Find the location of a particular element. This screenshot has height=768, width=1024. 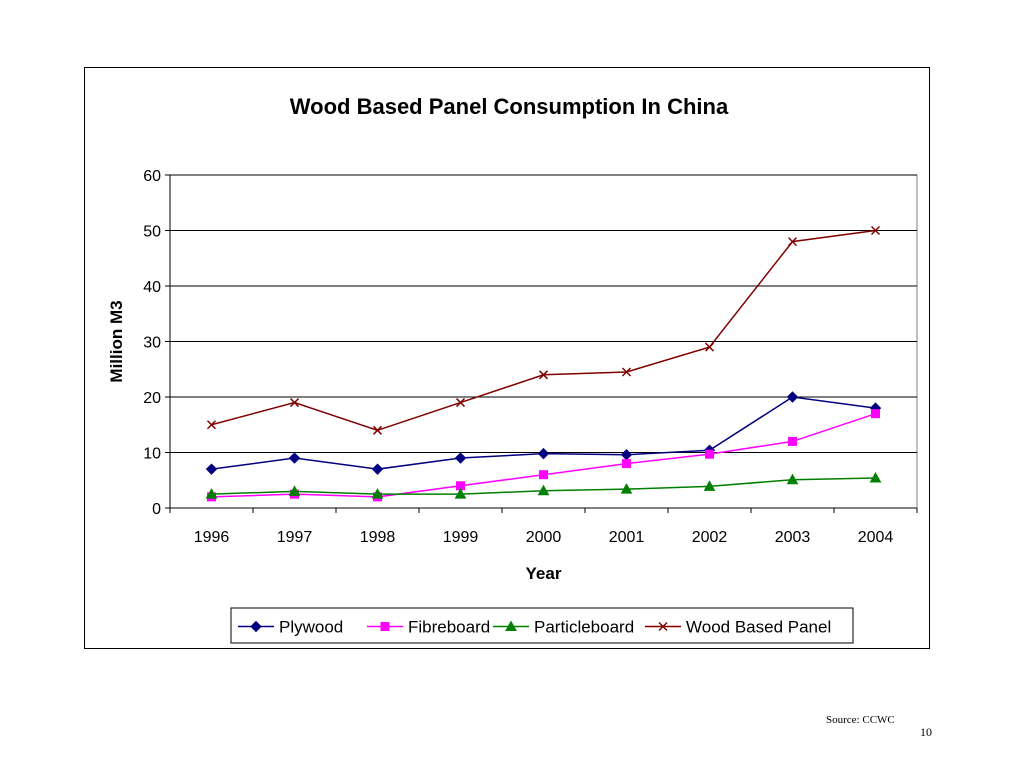

legend-marker-plywood is located at coordinates (256, 626).